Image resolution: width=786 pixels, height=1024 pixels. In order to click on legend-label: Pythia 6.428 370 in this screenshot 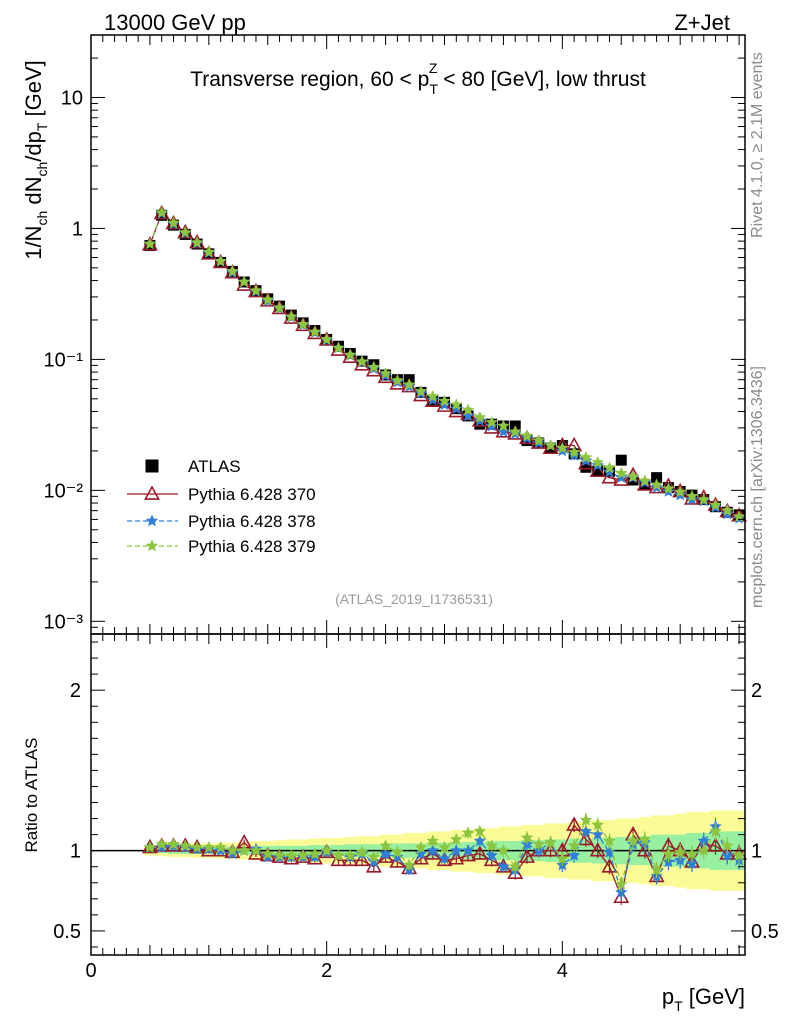, I will do `click(252, 494)`.